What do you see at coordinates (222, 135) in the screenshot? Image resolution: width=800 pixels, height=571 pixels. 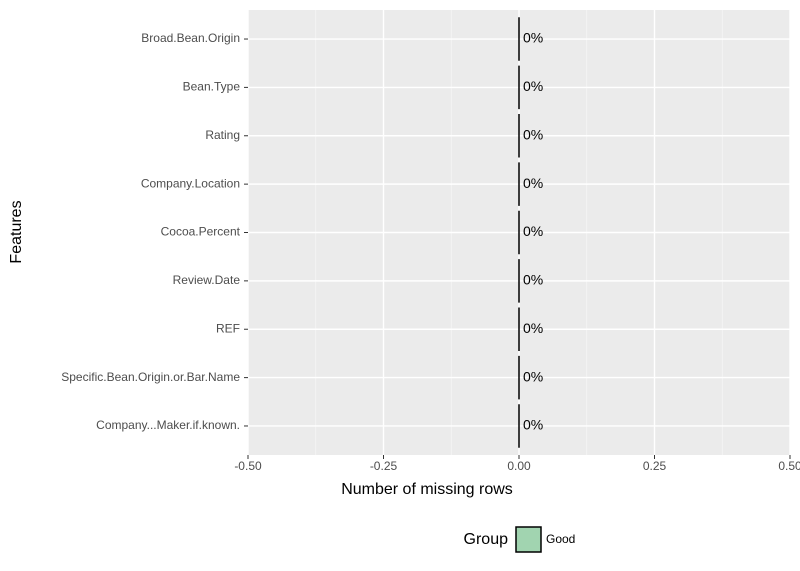 I see `y-tick-label: Rating` at bounding box center [222, 135].